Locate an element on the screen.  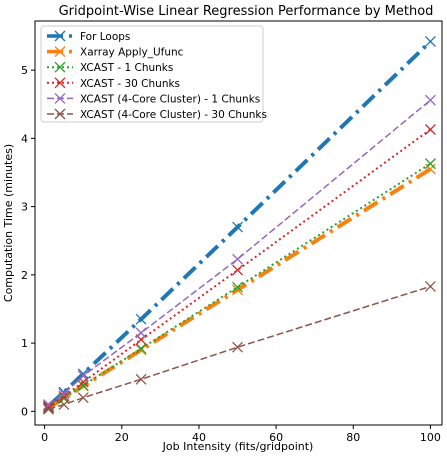
x-tick-label: 20 is located at coordinates (122, 437).